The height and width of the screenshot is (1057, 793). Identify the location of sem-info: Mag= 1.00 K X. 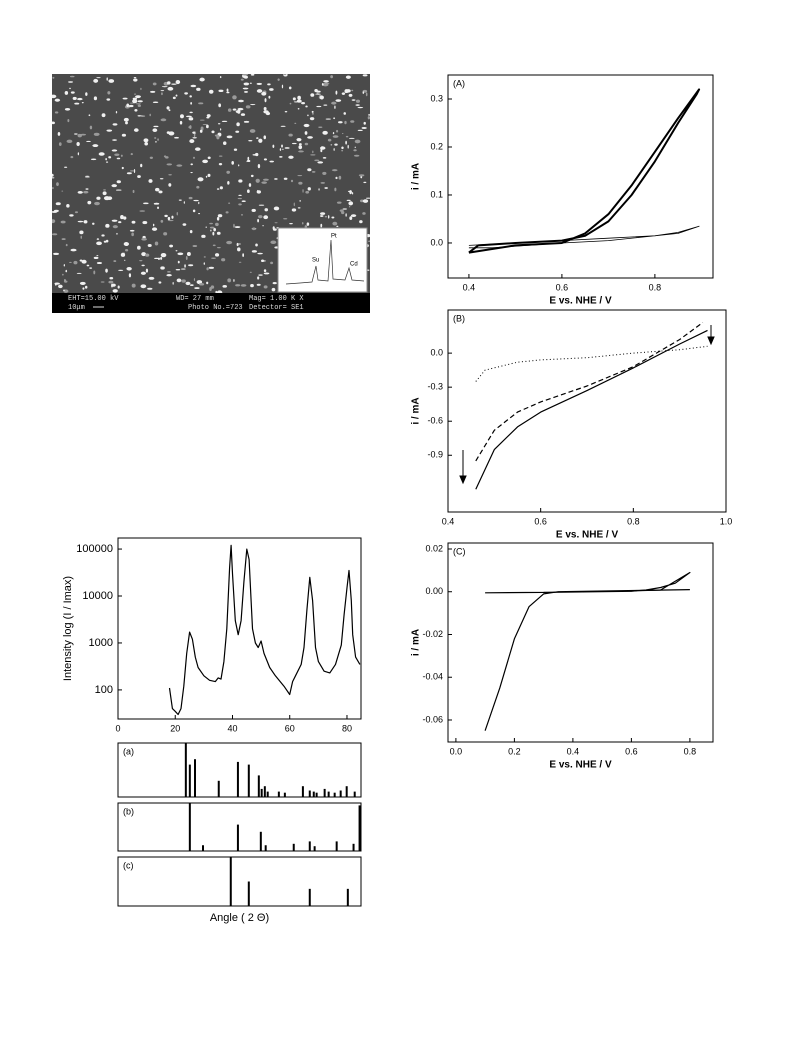
(276, 299).